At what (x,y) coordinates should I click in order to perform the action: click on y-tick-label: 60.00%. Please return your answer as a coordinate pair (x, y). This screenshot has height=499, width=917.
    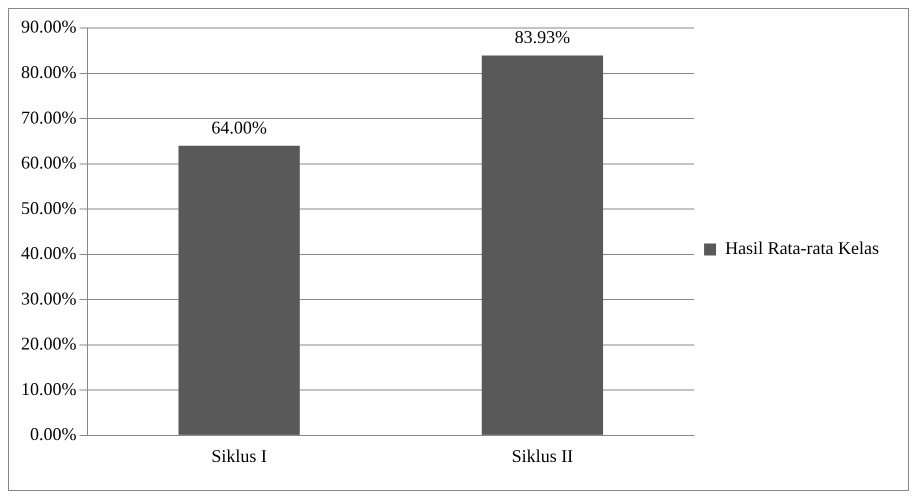
    Looking at the image, I should click on (48, 162).